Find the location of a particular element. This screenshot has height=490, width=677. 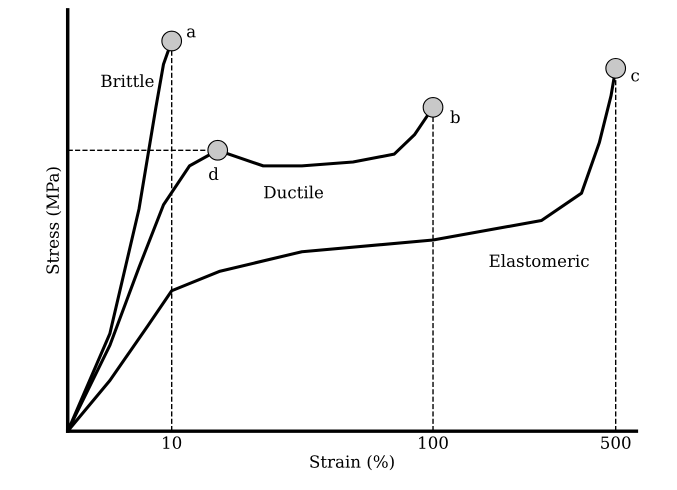

annotation: c is located at coordinates (635, 77).